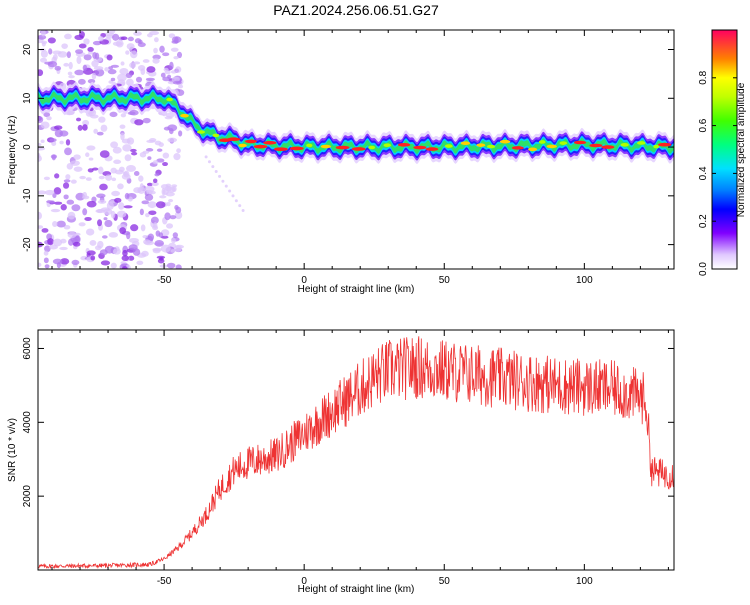 The image size is (750, 605). I want to click on snr-x-tick-label: -50, so click(164, 581).